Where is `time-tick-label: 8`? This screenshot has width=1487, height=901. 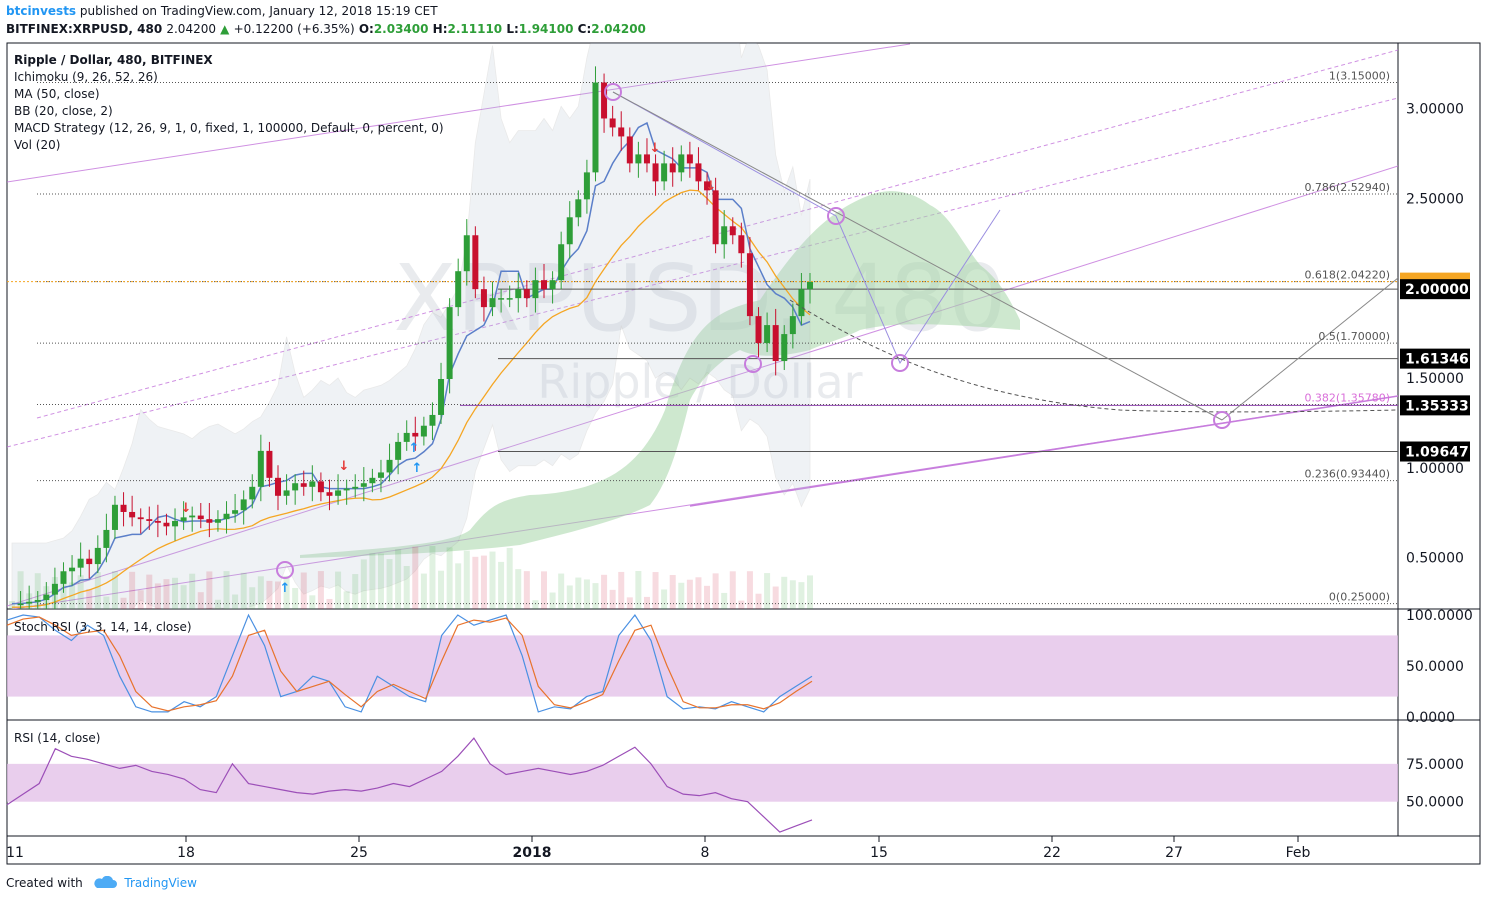 time-tick-label: 8 is located at coordinates (705, 853).